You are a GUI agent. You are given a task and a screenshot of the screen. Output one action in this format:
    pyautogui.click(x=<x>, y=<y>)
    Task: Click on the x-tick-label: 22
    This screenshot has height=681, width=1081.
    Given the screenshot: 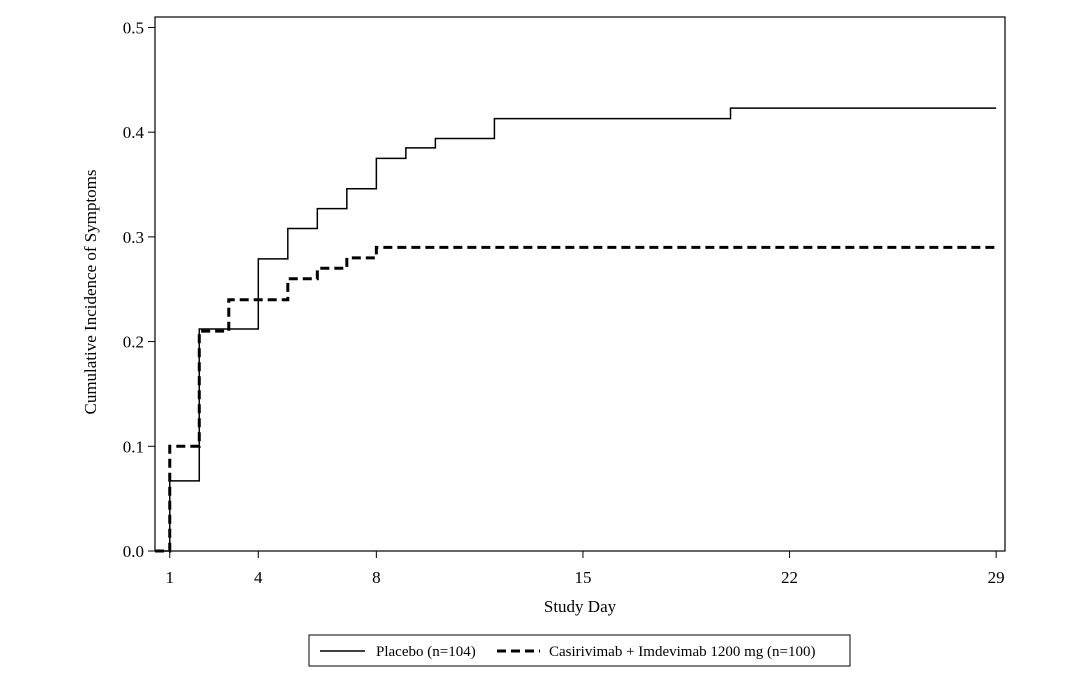 What is the action you would take?
    pyautogui.click(x=789, y=577)
    